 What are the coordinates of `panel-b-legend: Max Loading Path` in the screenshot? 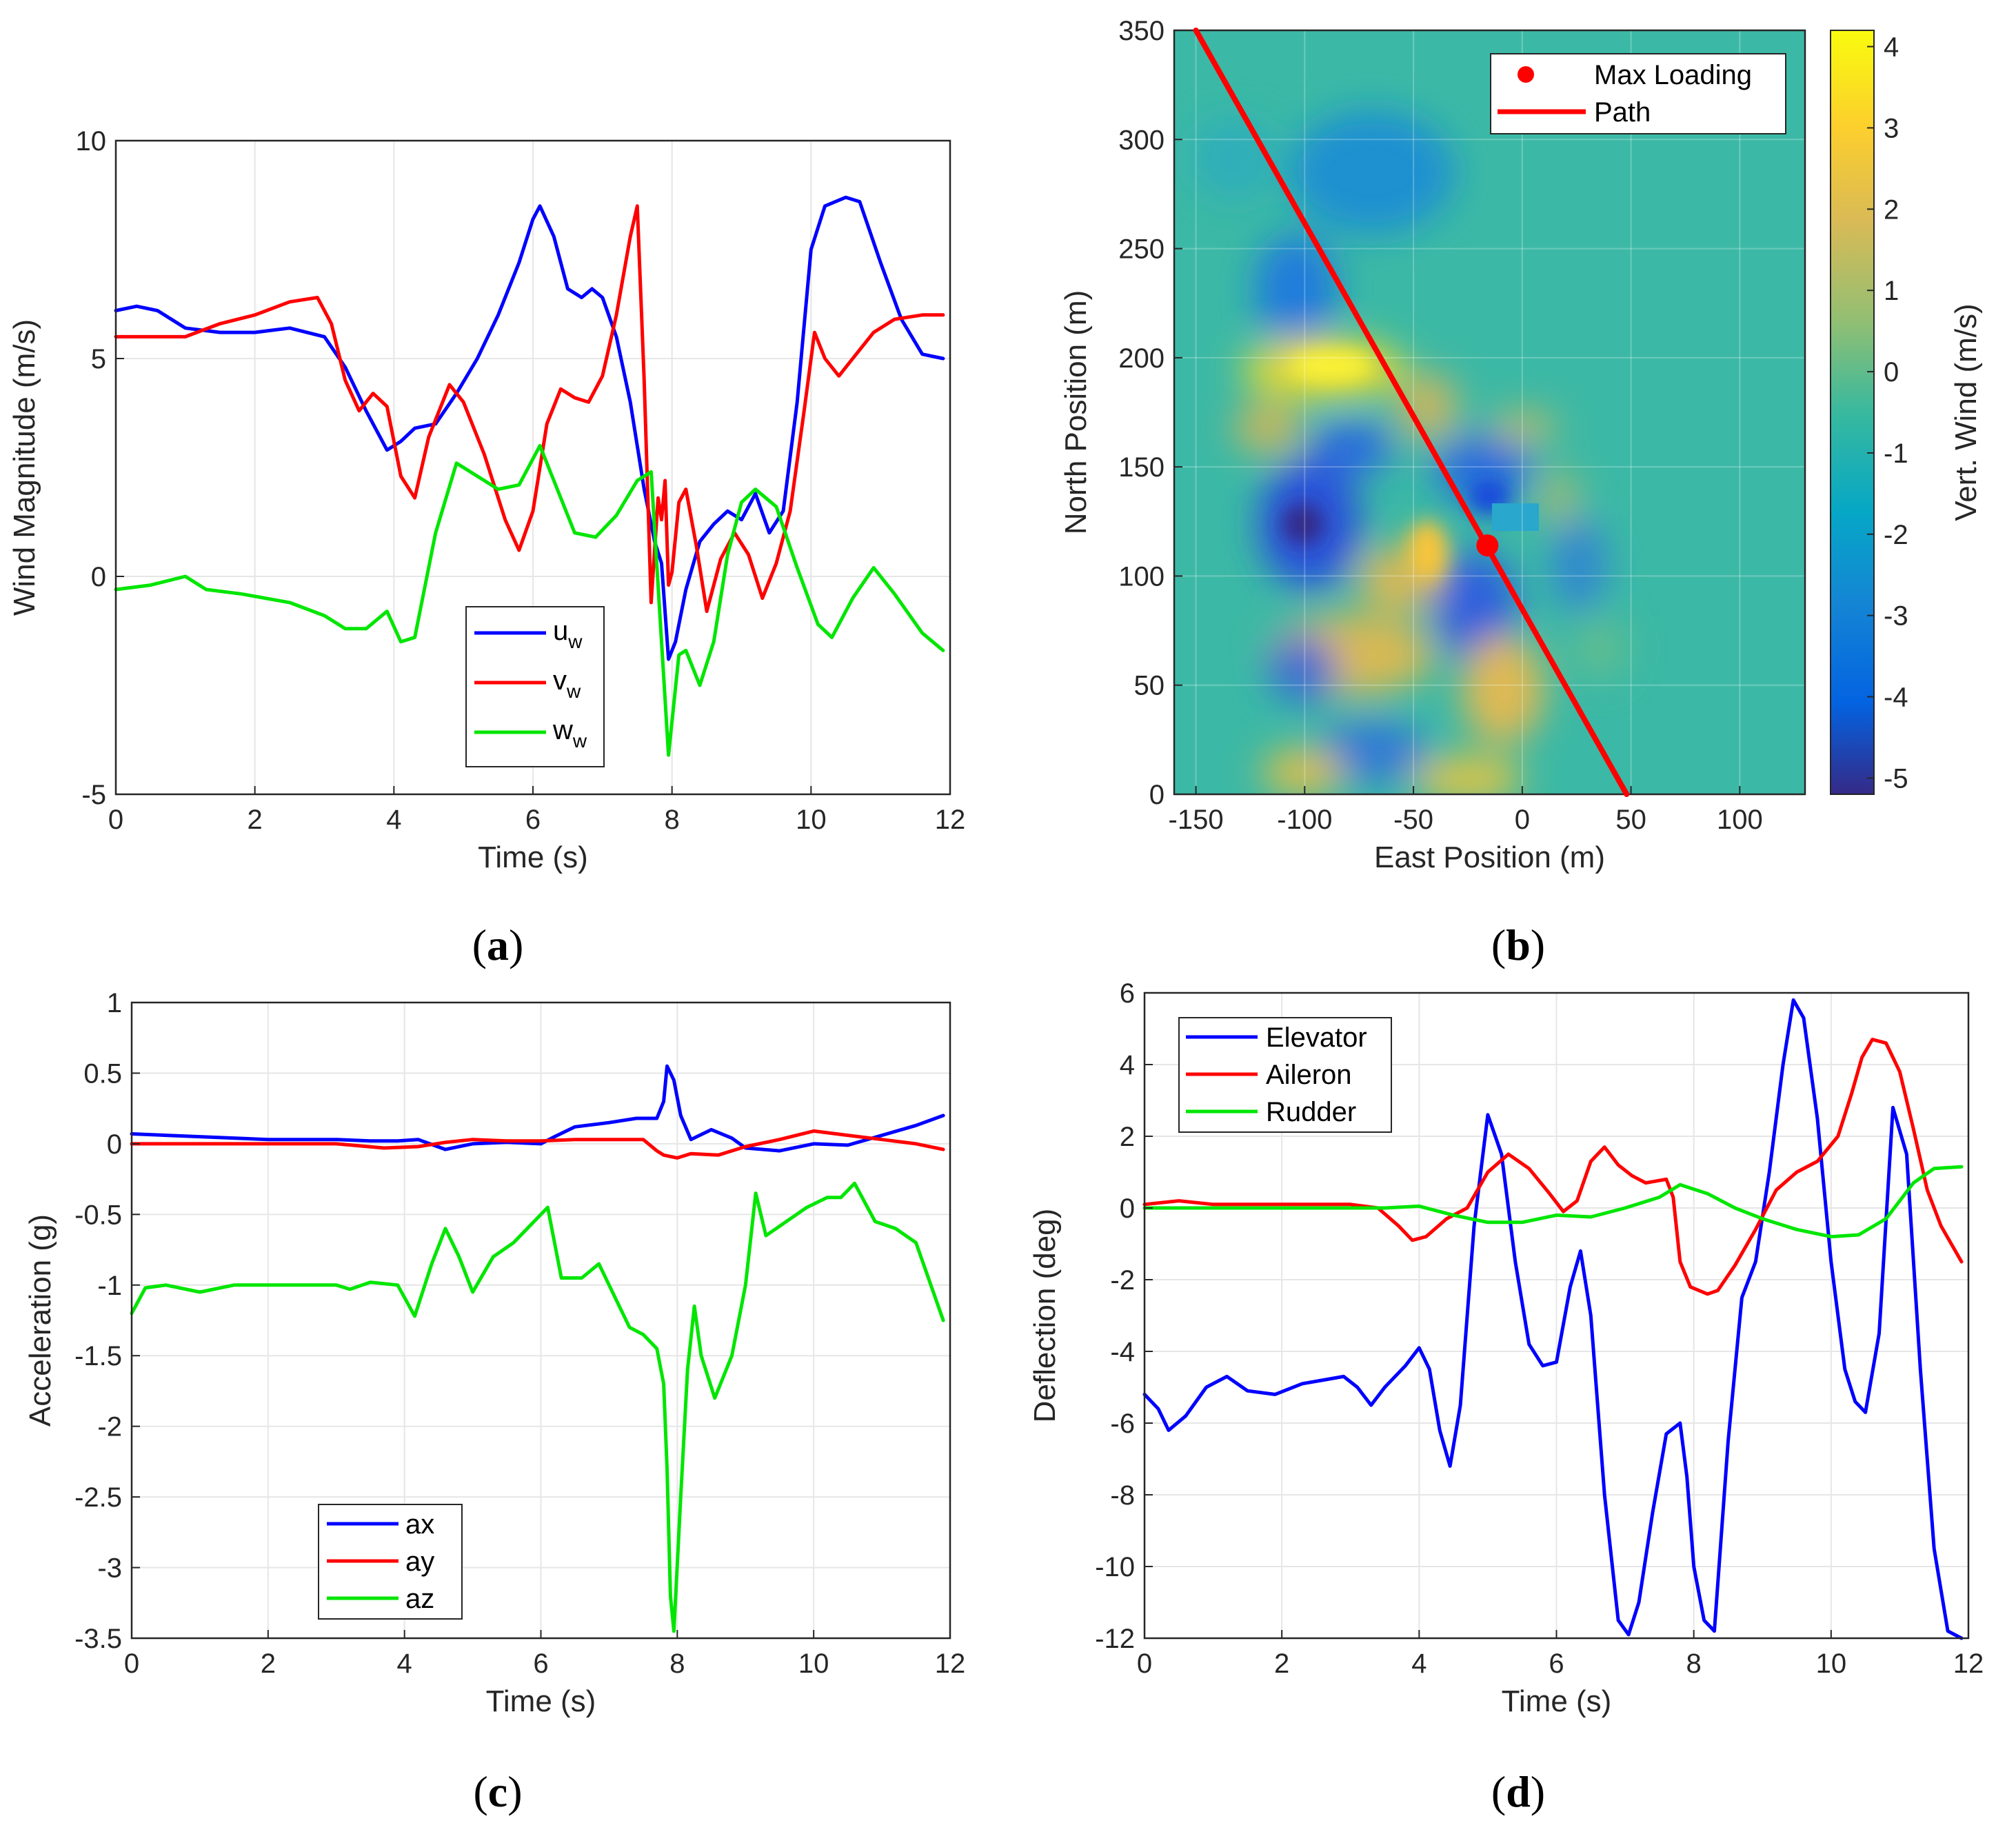 It's located at (1638, 93).